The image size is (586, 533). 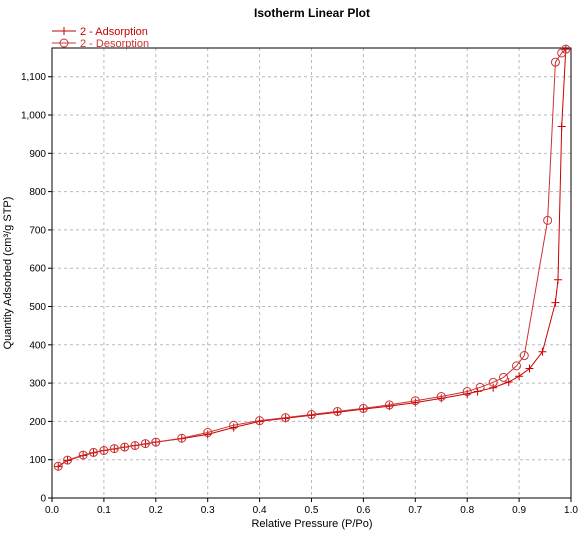 I want to click on x-tick-label: 0.9, so click(x=519, y=510).